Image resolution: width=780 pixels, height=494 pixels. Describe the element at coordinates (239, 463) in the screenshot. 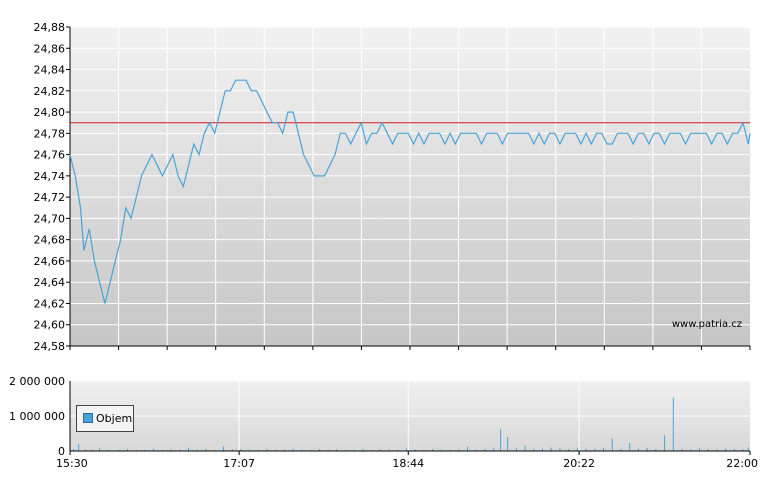

I see `x-tick-label: 17:07` at that location.